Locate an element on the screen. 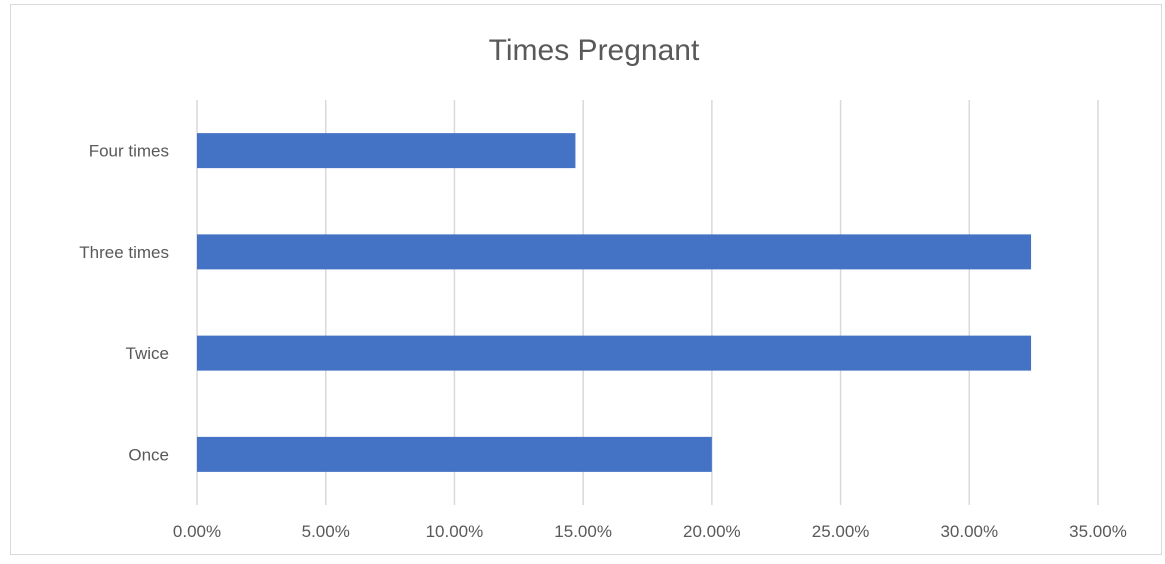  x-tick-label: 15.00% is located at coordinates (583, 531).